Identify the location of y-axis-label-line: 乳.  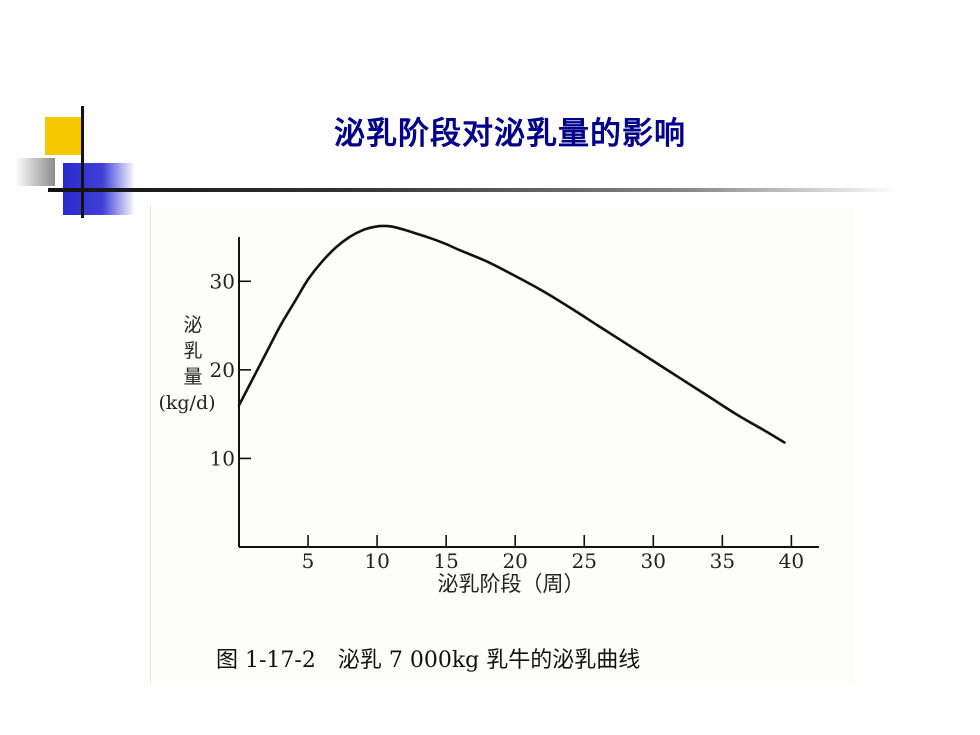
(192, 351).